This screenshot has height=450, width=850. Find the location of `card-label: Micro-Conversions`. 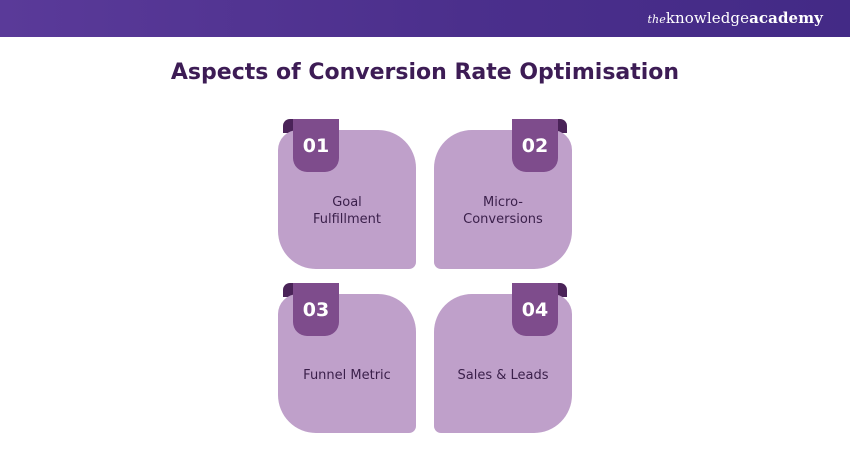

card-label: Micro-Conversions is located at coordinates (503, 211).